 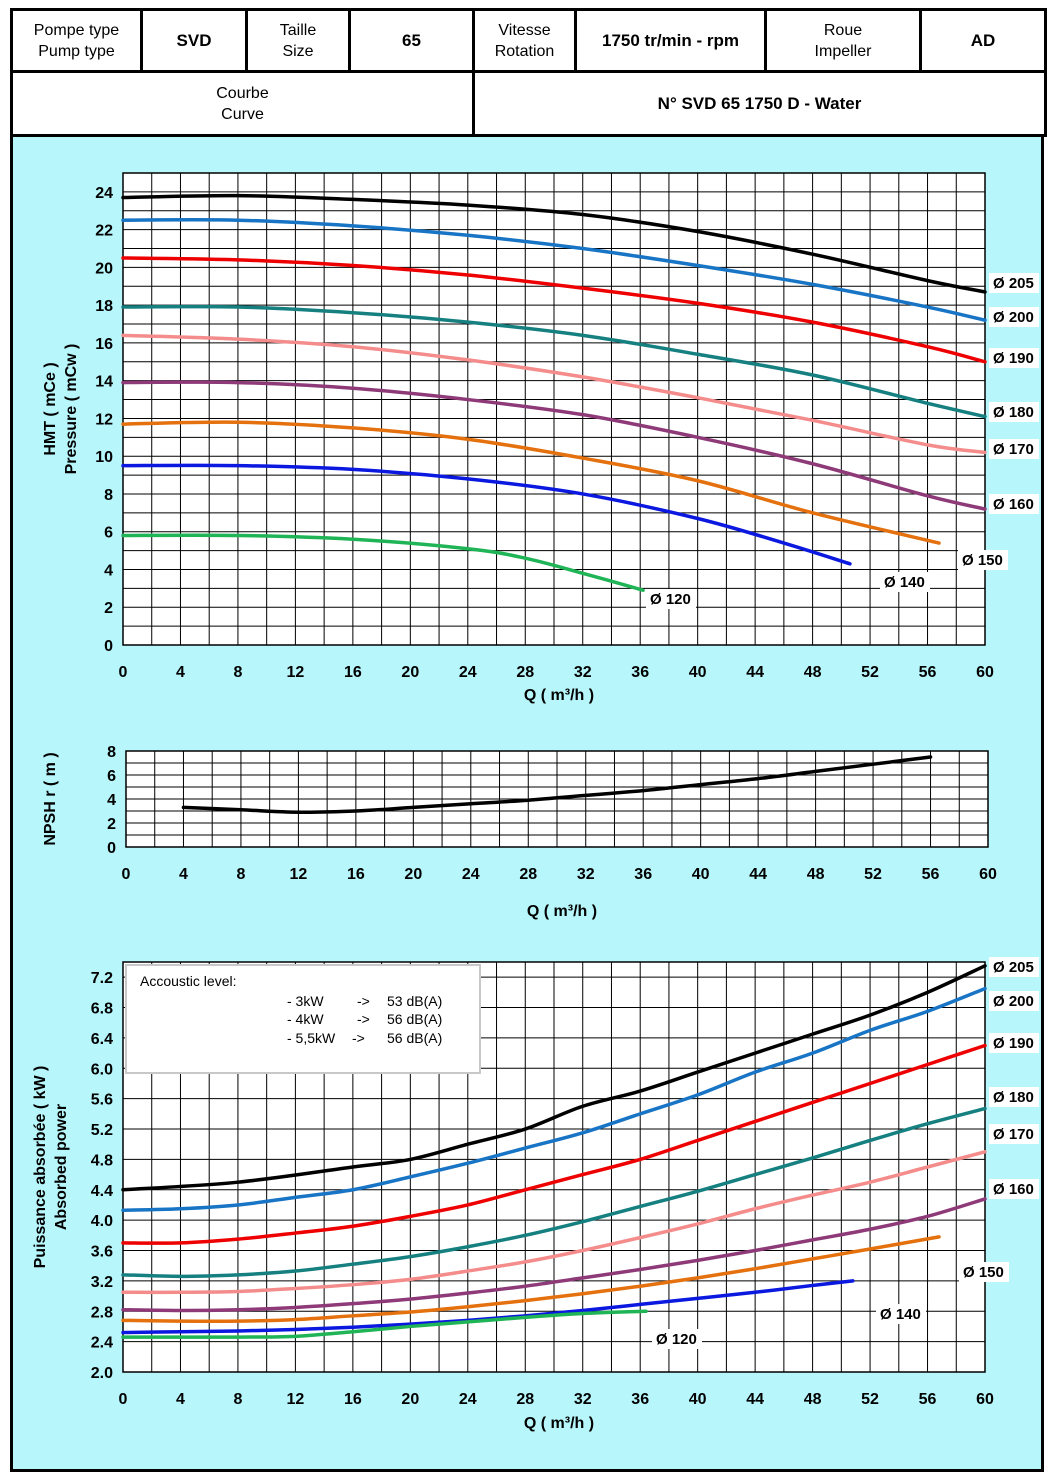 I want to click on y-axis-label: NPSH r ( m ), so click(x=50, y=798).